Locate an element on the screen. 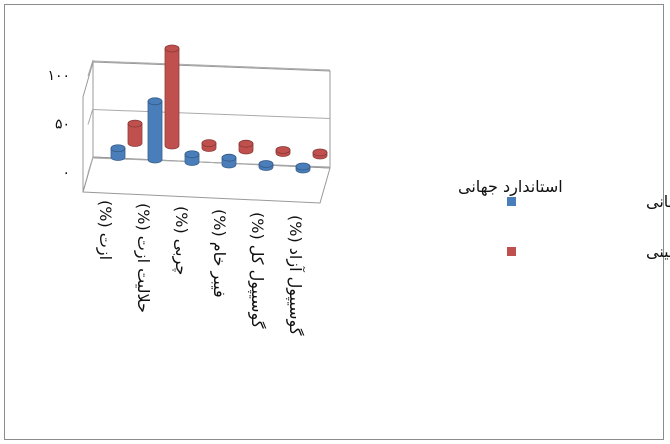 The image size is (670, 444). legend-label: استاندارد جهانی is located at coordinates (658, 202).